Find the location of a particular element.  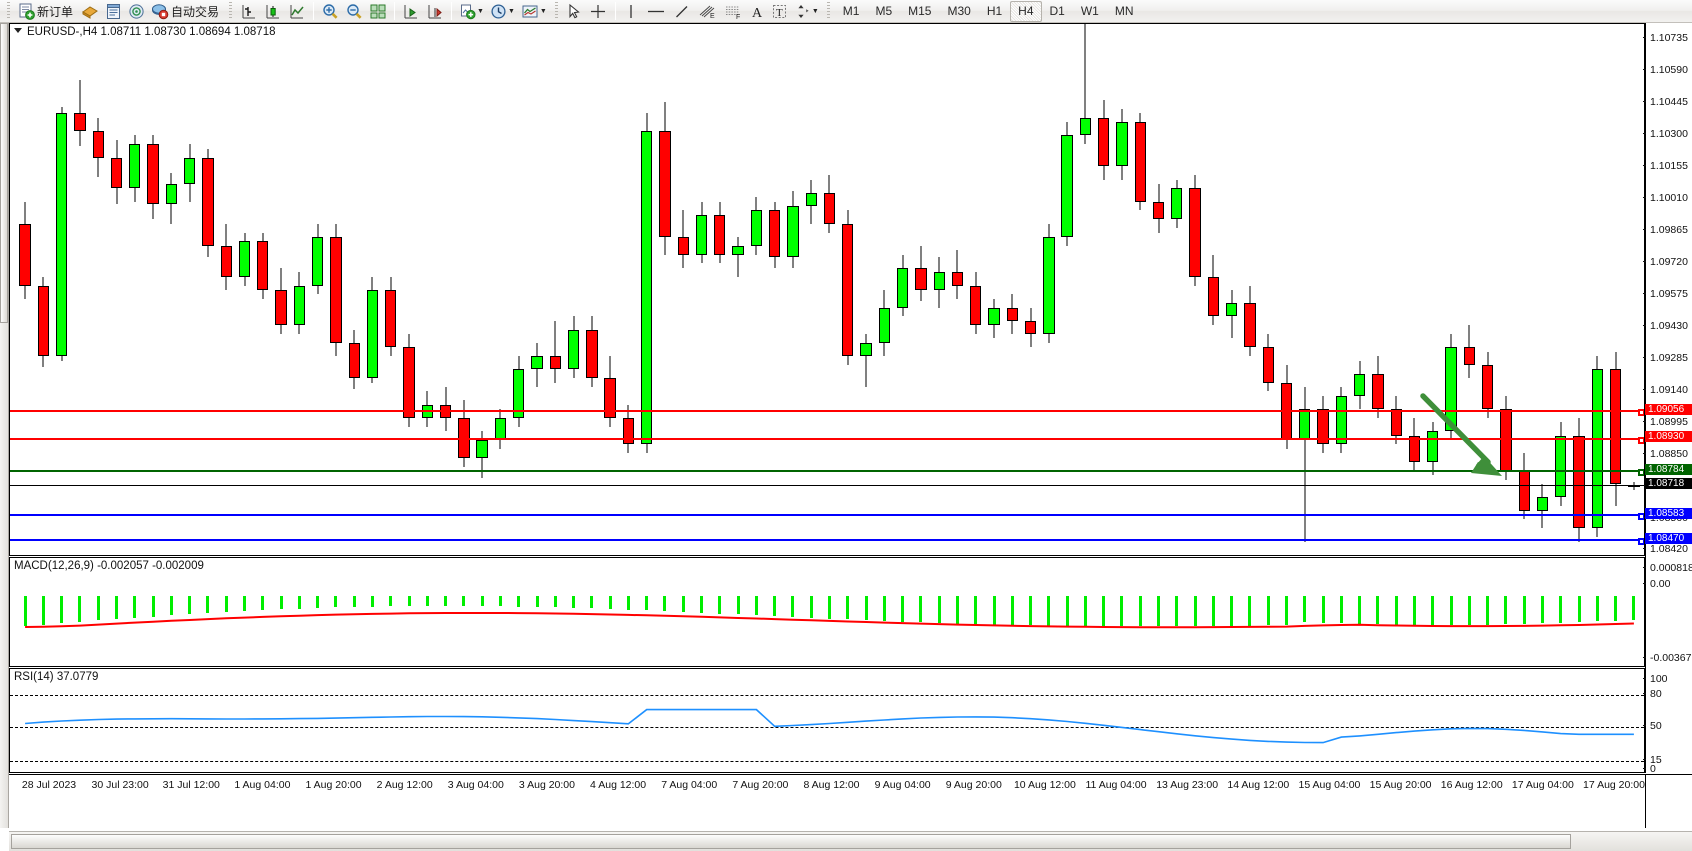

timeframe-m1: M1 is located at coordinates (851, 11).